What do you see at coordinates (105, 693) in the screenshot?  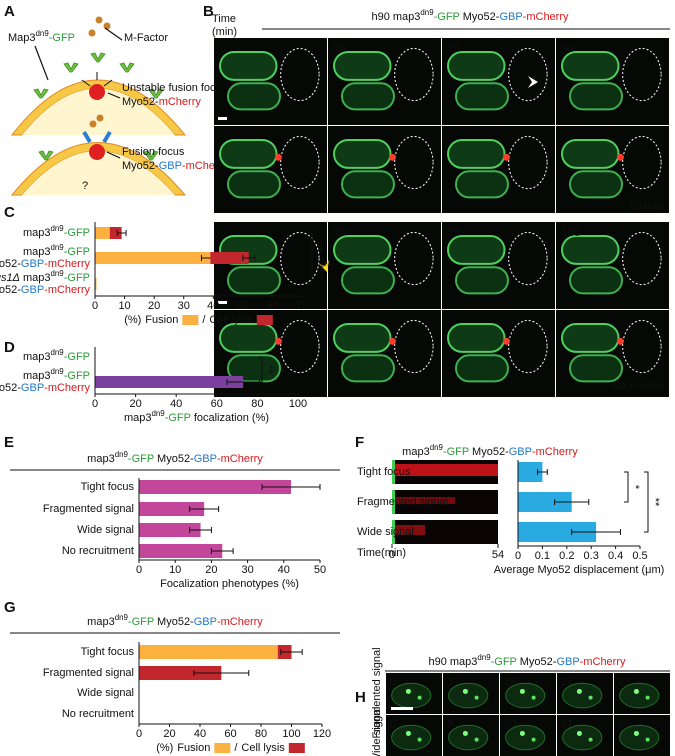 I see `category-label: Wide signal` at bounding box center [105, 693].